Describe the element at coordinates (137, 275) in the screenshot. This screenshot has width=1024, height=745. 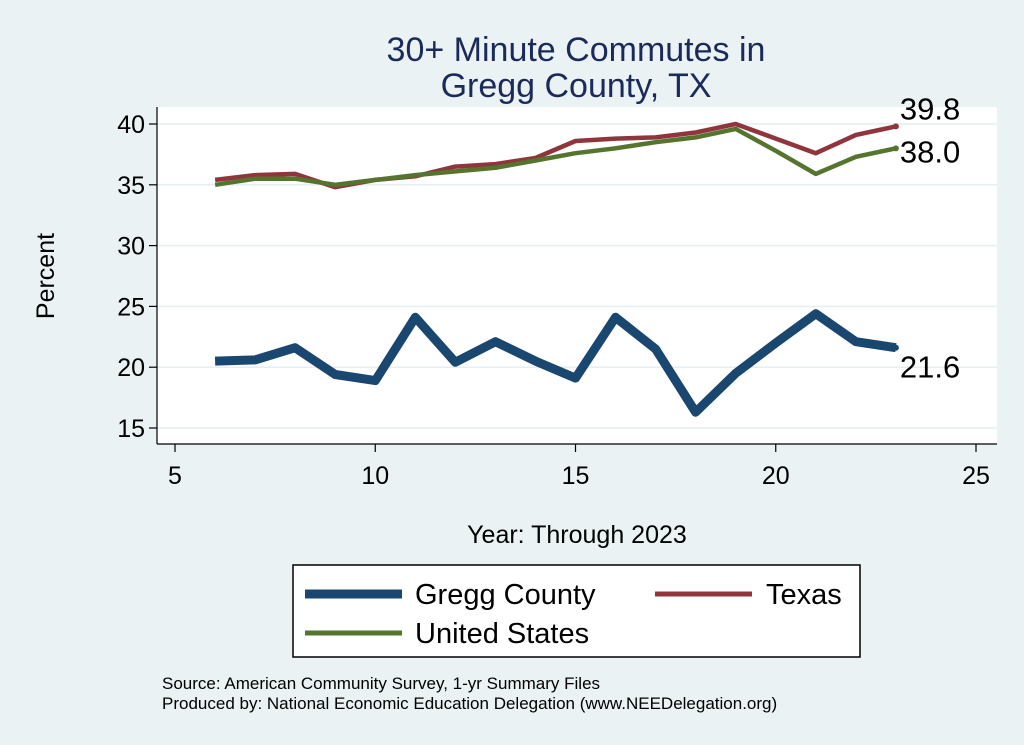
I see `y-axis: 15 20 25 30 35 40` at that location.